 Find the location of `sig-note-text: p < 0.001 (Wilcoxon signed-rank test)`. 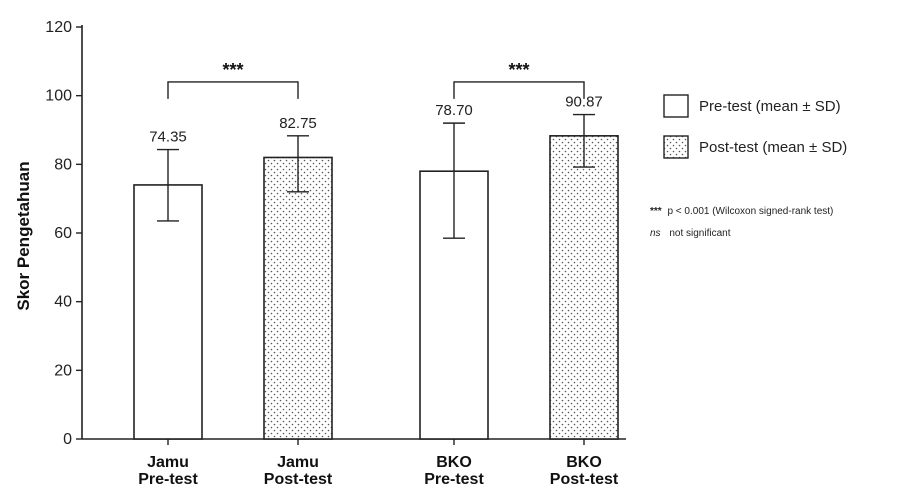

sig-note-text: p < 0.001 (Wilcoxon signed-rank test) is located at coordinates (750, 211).